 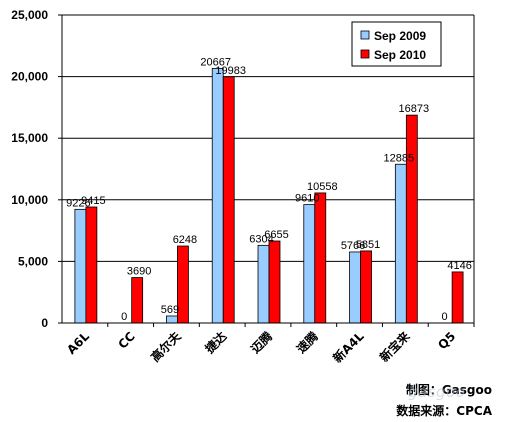 What do you see at coordinates (29, 200) in the screenshot?
I see `y-tick-label: 10,000` at bounding box center [29, 200].